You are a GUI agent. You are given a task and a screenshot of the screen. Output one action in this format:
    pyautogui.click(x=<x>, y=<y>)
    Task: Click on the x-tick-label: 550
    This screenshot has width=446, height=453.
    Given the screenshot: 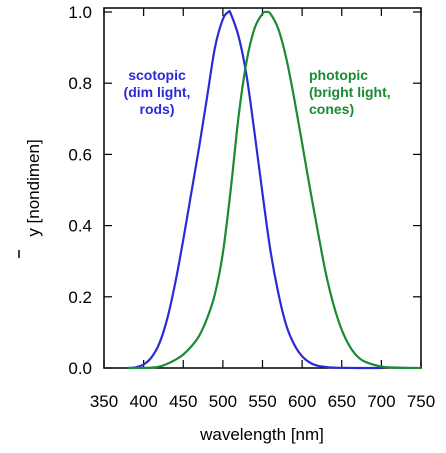 What is the action you would take?
    pyautogui.click(x=262, y=401)
    